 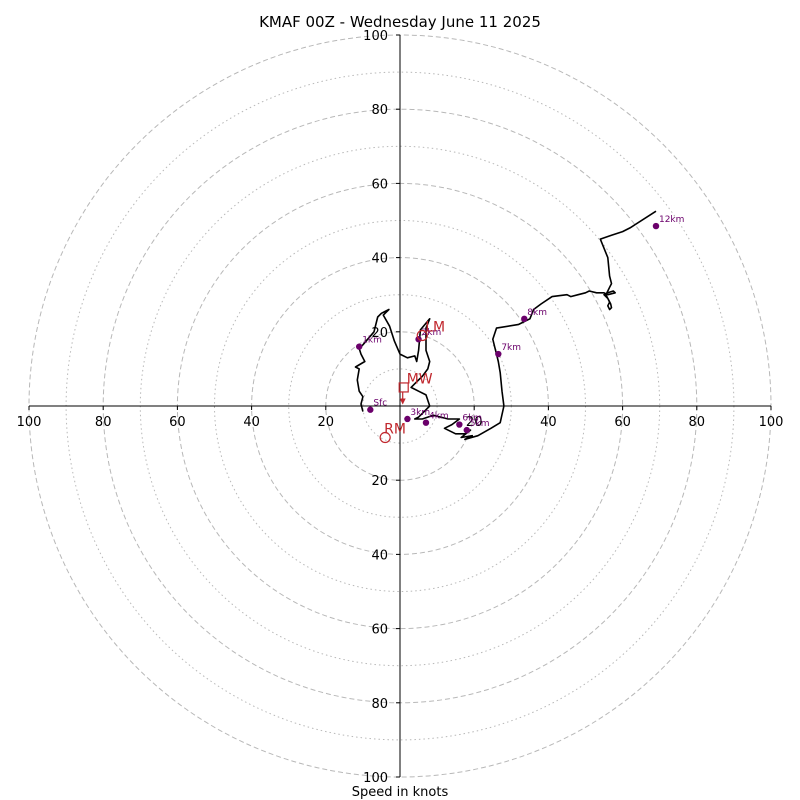 What do you see at coordinates (472, 419) in the screenshot?
I see `height-label-6km: 6km` at bounding box center [472, 419].